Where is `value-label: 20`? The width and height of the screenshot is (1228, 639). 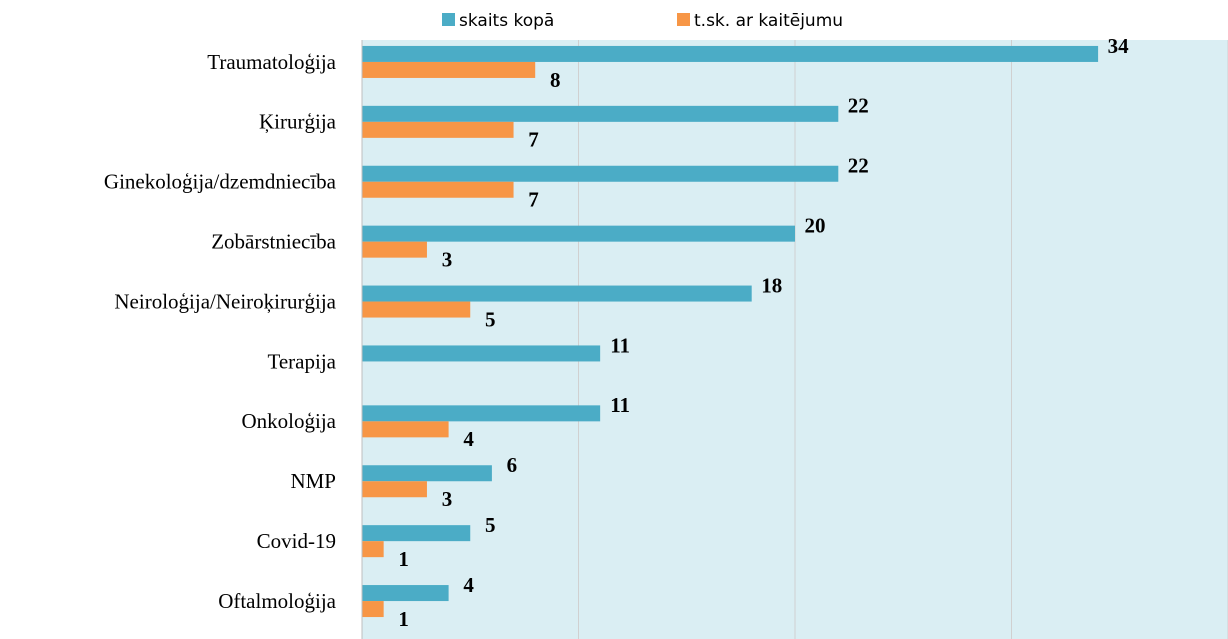
value-label: 20 is located at coordinates (815, 225).